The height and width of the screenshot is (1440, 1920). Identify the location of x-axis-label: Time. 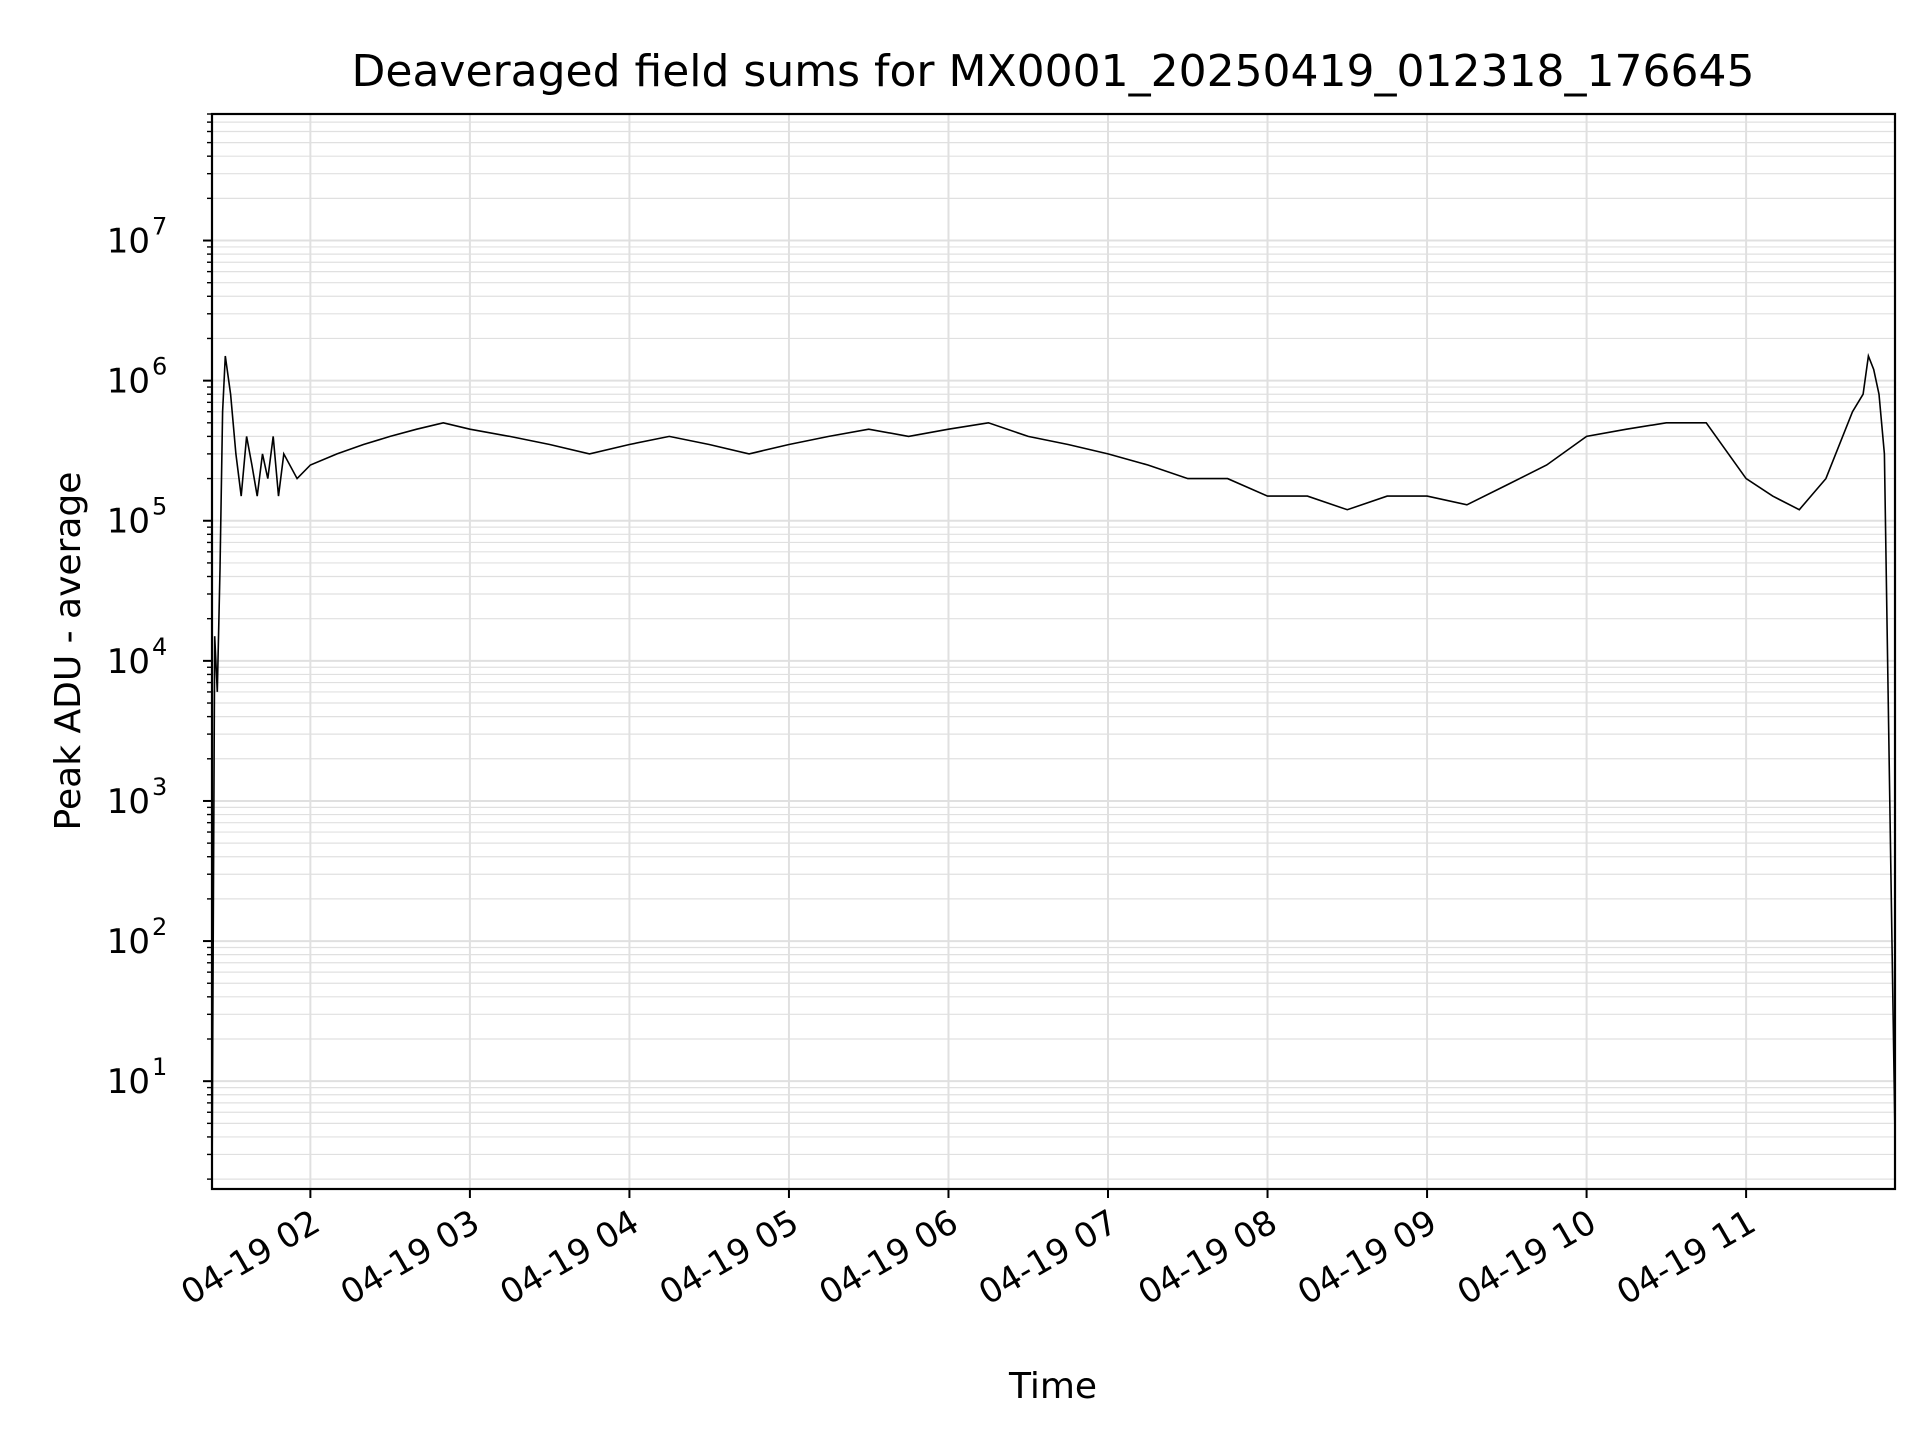
(1052, 1386).